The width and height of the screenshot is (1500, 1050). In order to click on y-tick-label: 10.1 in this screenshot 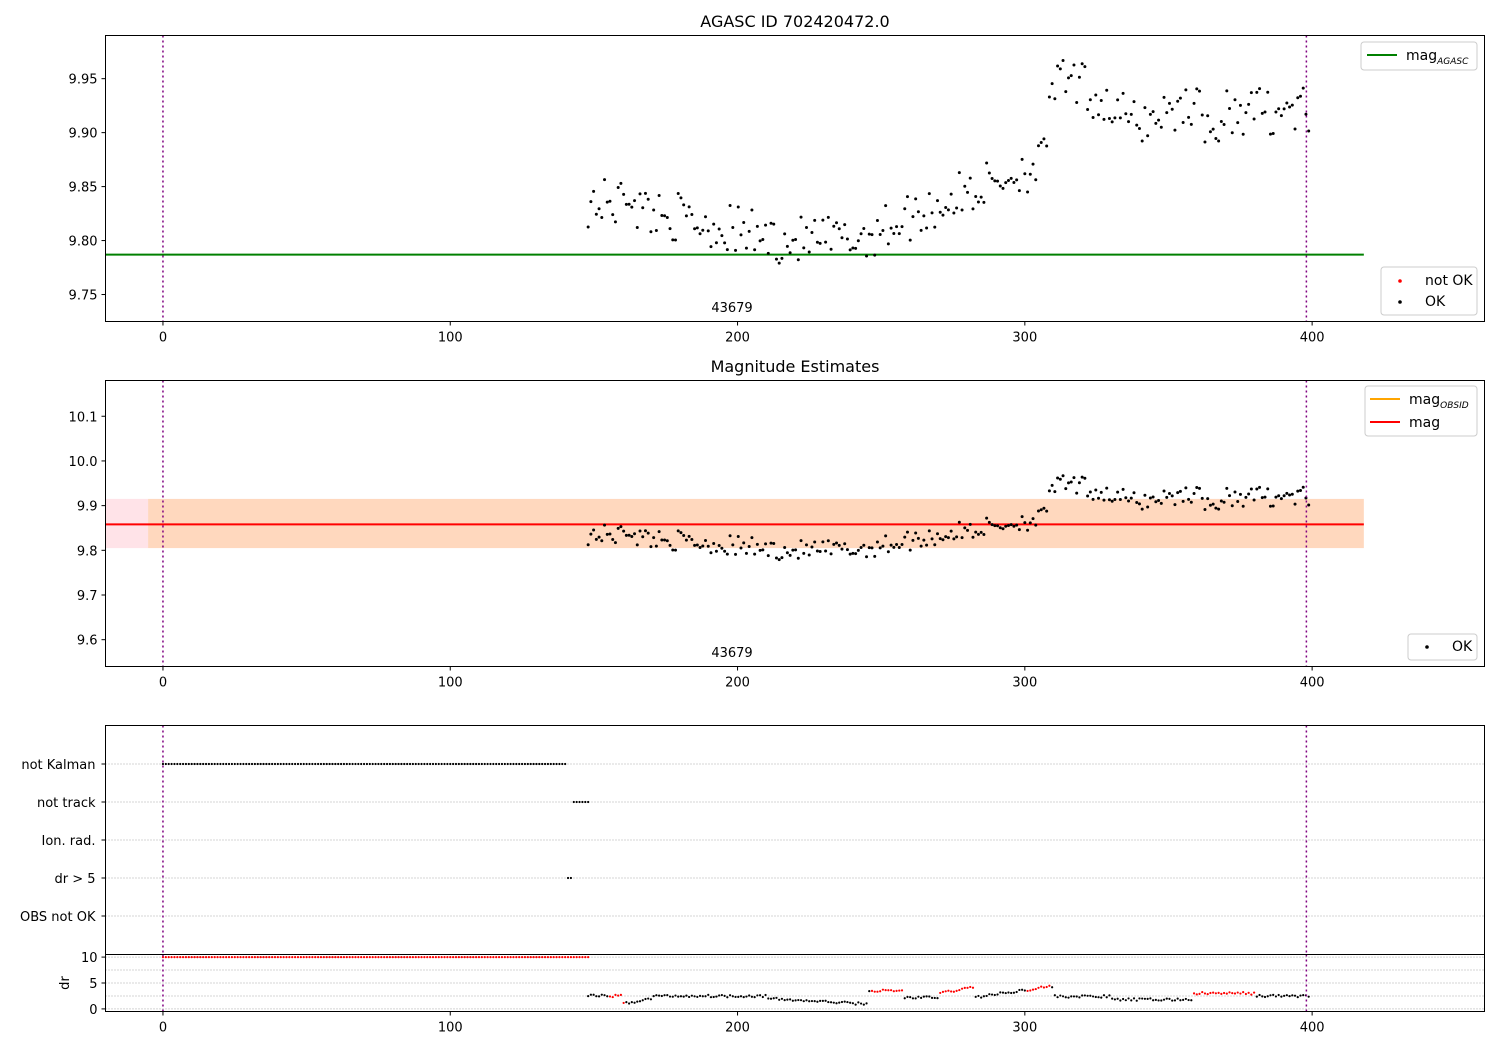, I will do `click(83, 417)`.